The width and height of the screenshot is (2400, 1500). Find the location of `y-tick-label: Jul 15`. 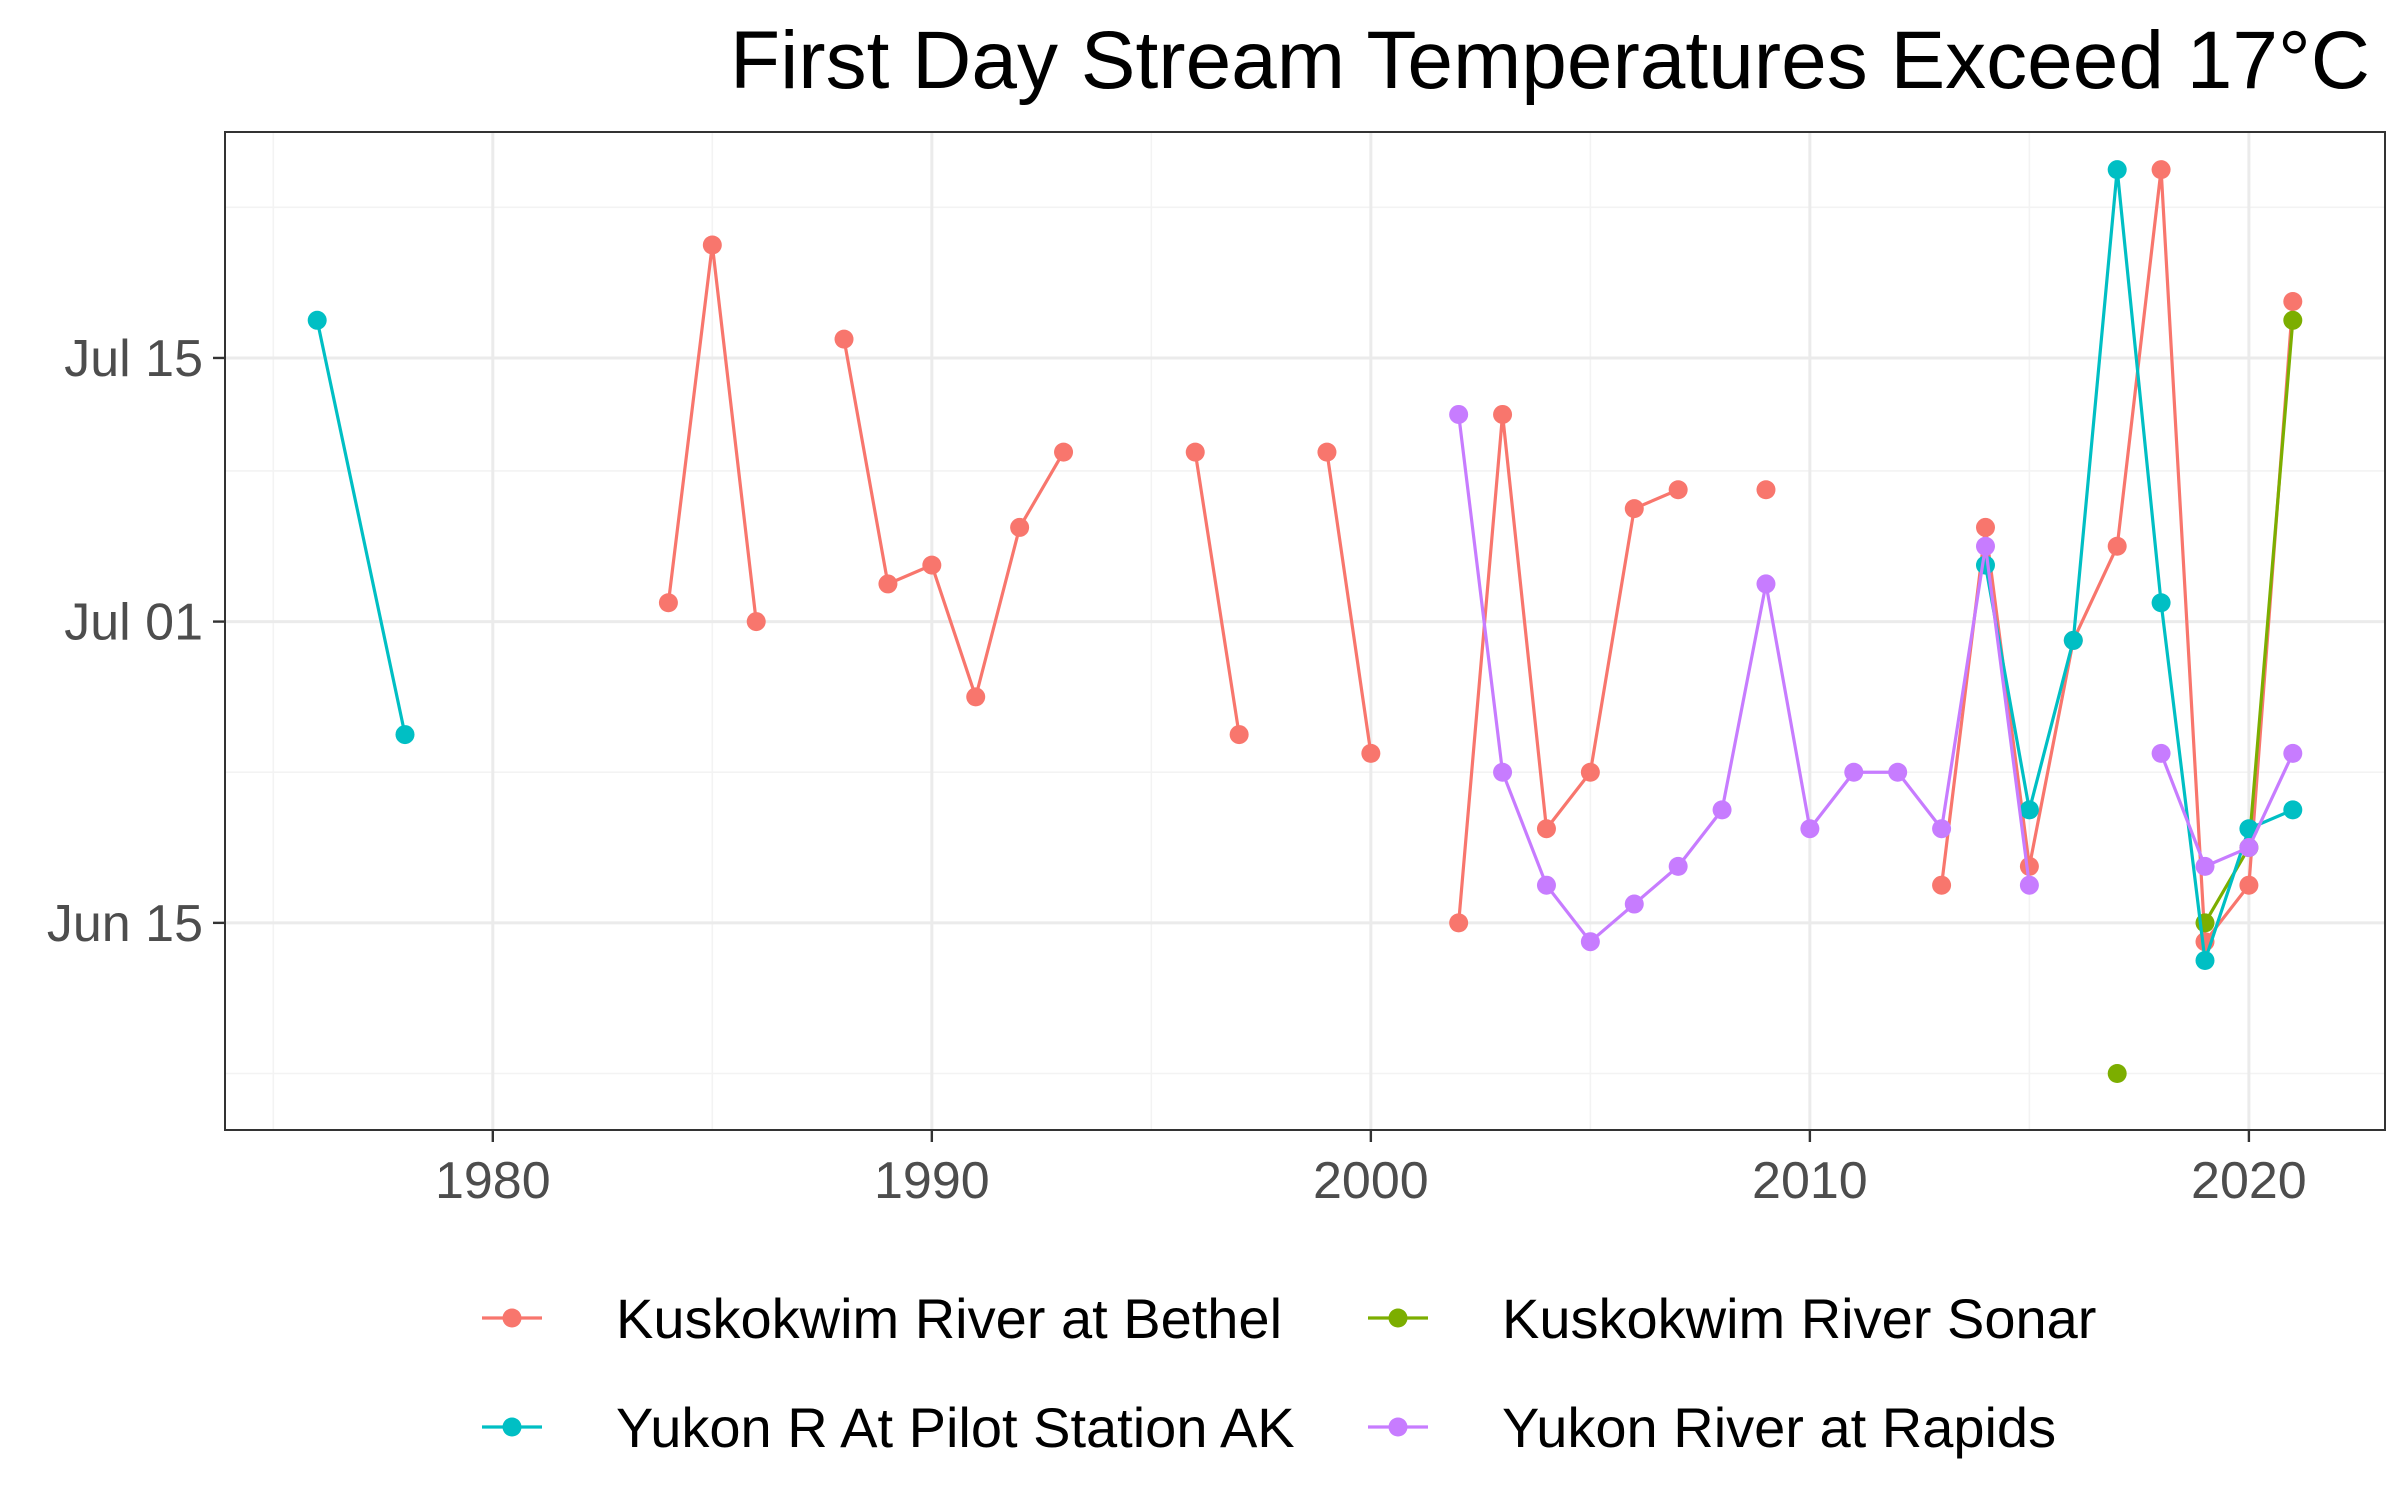

y-tick-label: Jul 15 is located at coordinates (133, 359).